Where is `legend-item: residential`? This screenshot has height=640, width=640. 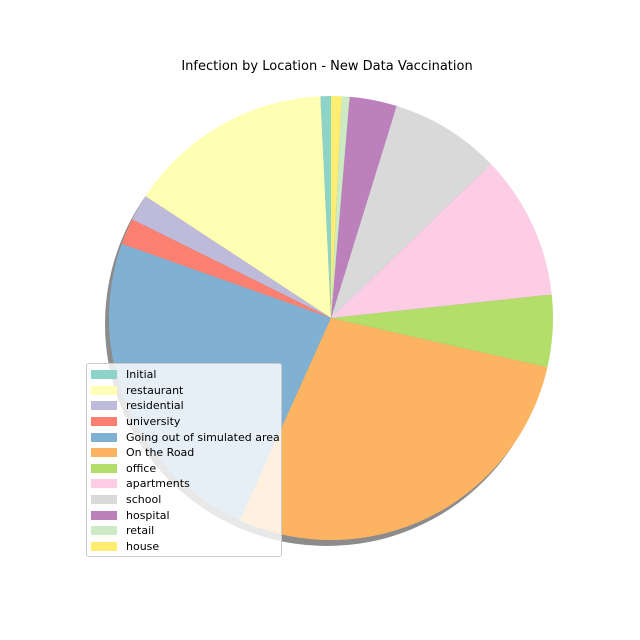
legend-item: residential is located at coordinates (186, 406).